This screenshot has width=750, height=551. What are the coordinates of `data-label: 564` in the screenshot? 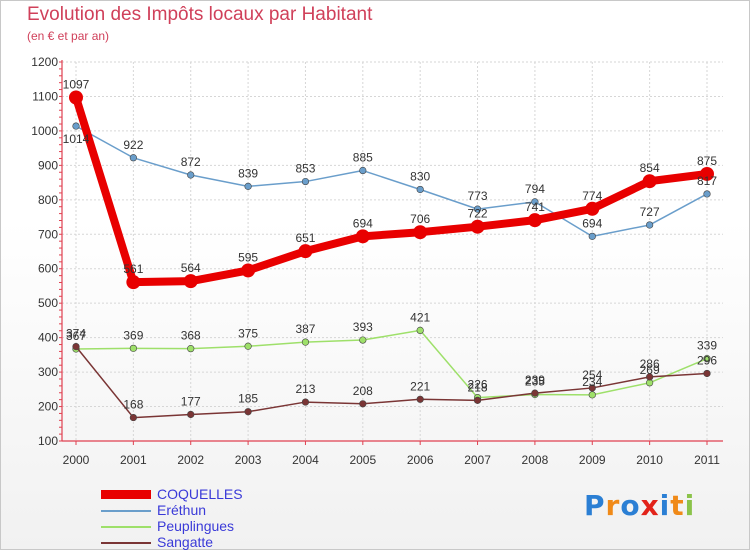 It's located at (191, 268).